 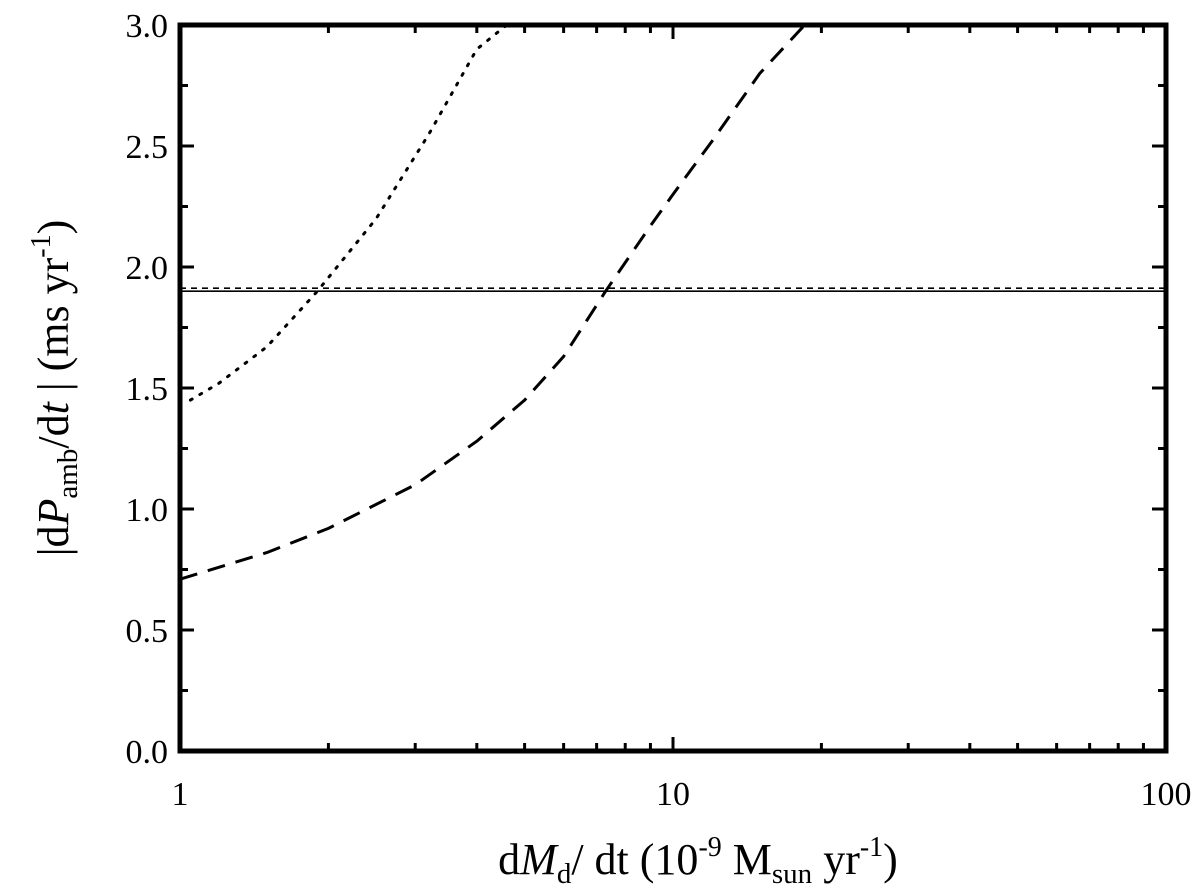 I want to click on y-tick-label: 0.5, so click(x=147, y=631).